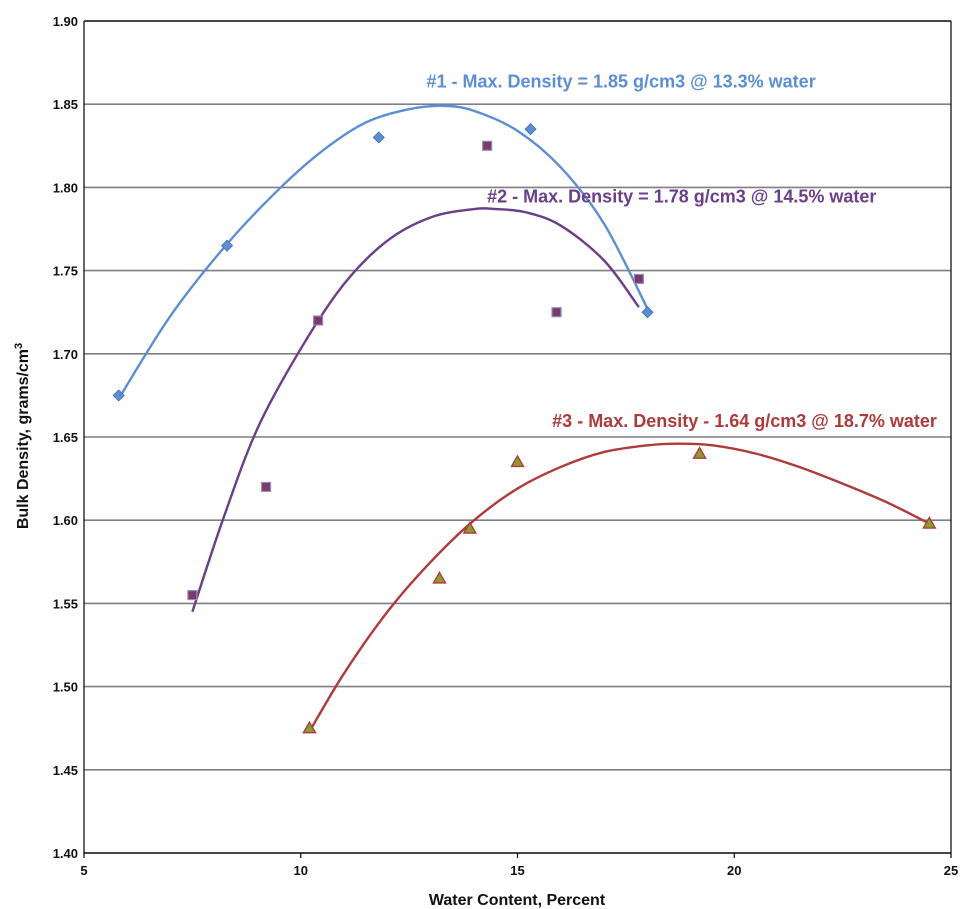 Image resolution: width=972 pixels, height=909 pixels. I want to click on y-tick-label: 1.80, so click(65, 187).